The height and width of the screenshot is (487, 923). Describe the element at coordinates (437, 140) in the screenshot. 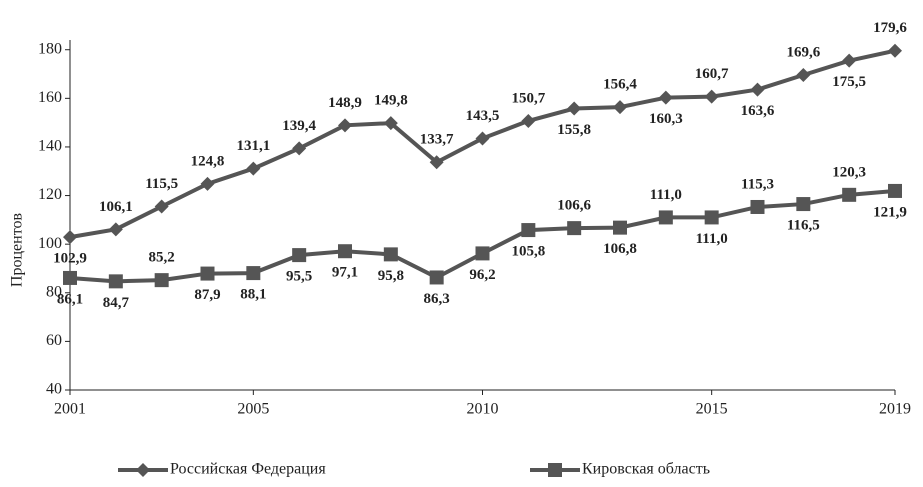

I see `data-label: 133,7` at that location.